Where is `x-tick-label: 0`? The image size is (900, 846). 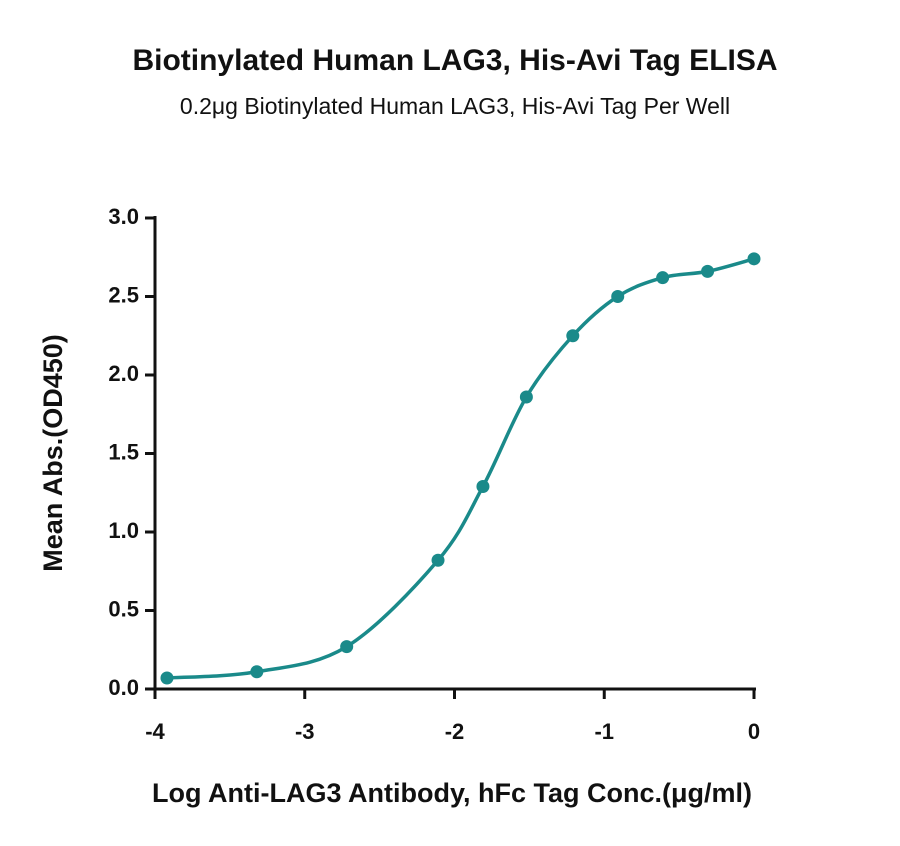 x-tick-label: 0 is located at coordinates (754, 731).